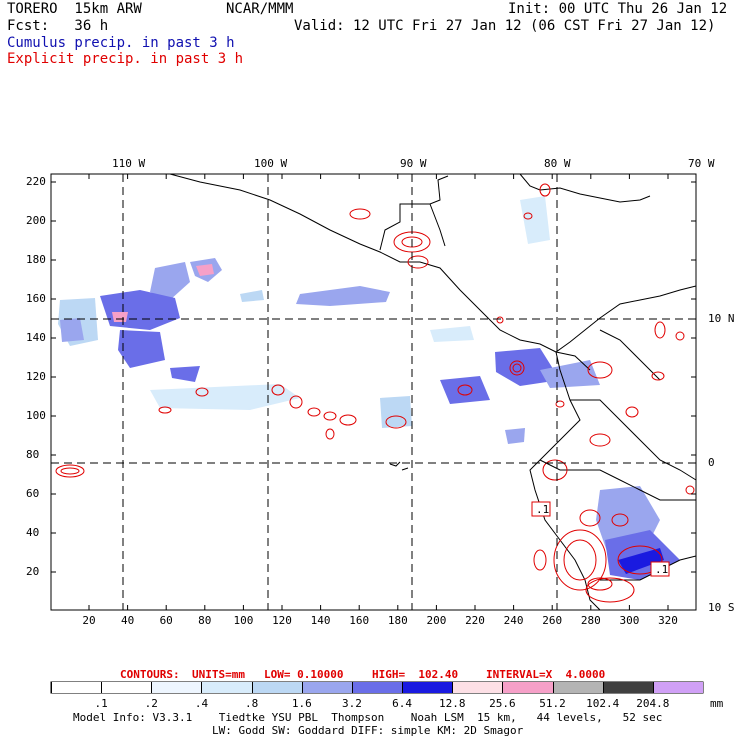 This screenshot has width=740, height=740. I want to click on contour-label-2: .1, so click(662, 569).